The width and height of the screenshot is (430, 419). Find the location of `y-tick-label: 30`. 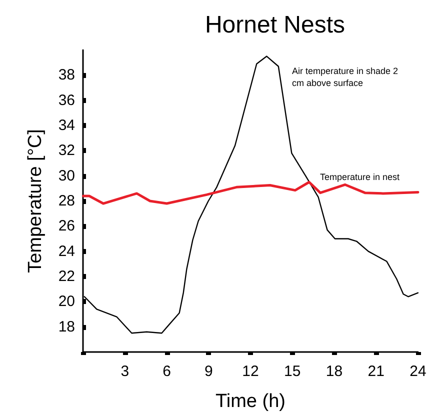

y-tick-label: 30 is located at coordinates (66, 175).